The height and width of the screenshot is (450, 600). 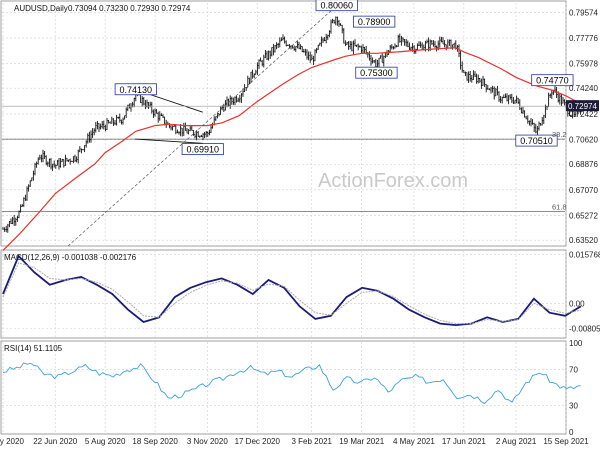 I want to click on price-label-text: 0.78900, so click(x=374, y=22).